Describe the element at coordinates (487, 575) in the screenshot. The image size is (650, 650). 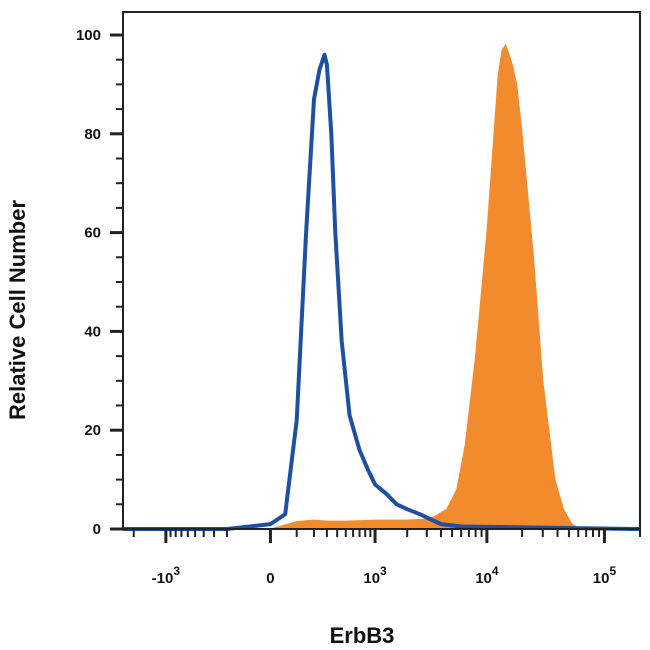
I see `x-tick-label: 10⁴` at that location.